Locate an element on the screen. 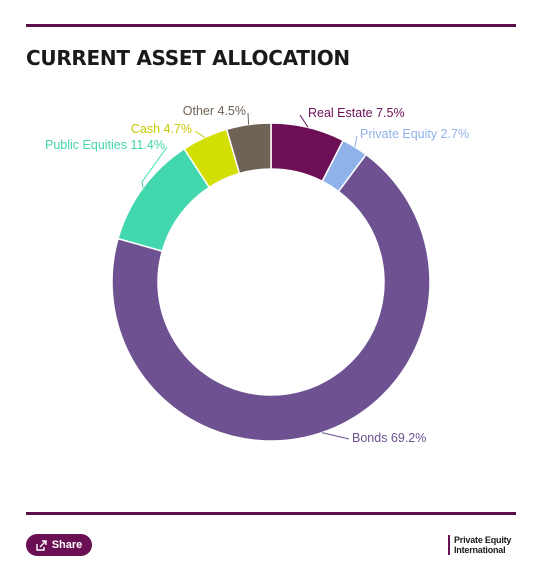 The height and width of the screenshot is (567, 540). brand-line-2: International is located at coordinates (480, 550).